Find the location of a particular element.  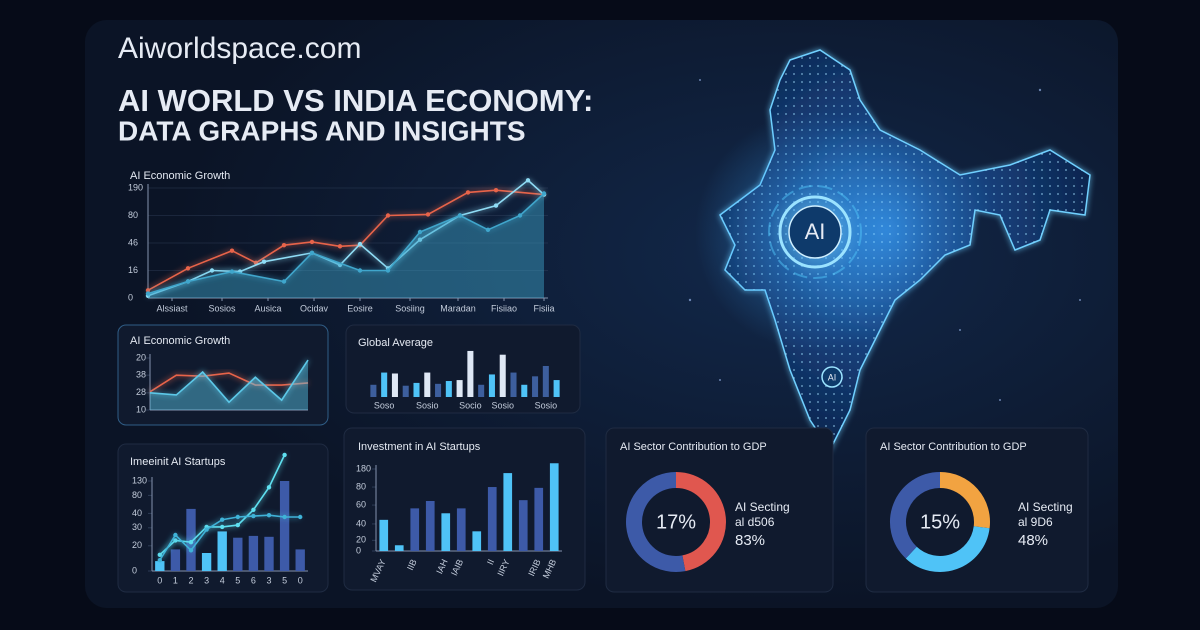

y-tick-label: 16 is located at coordinates (133, 270).